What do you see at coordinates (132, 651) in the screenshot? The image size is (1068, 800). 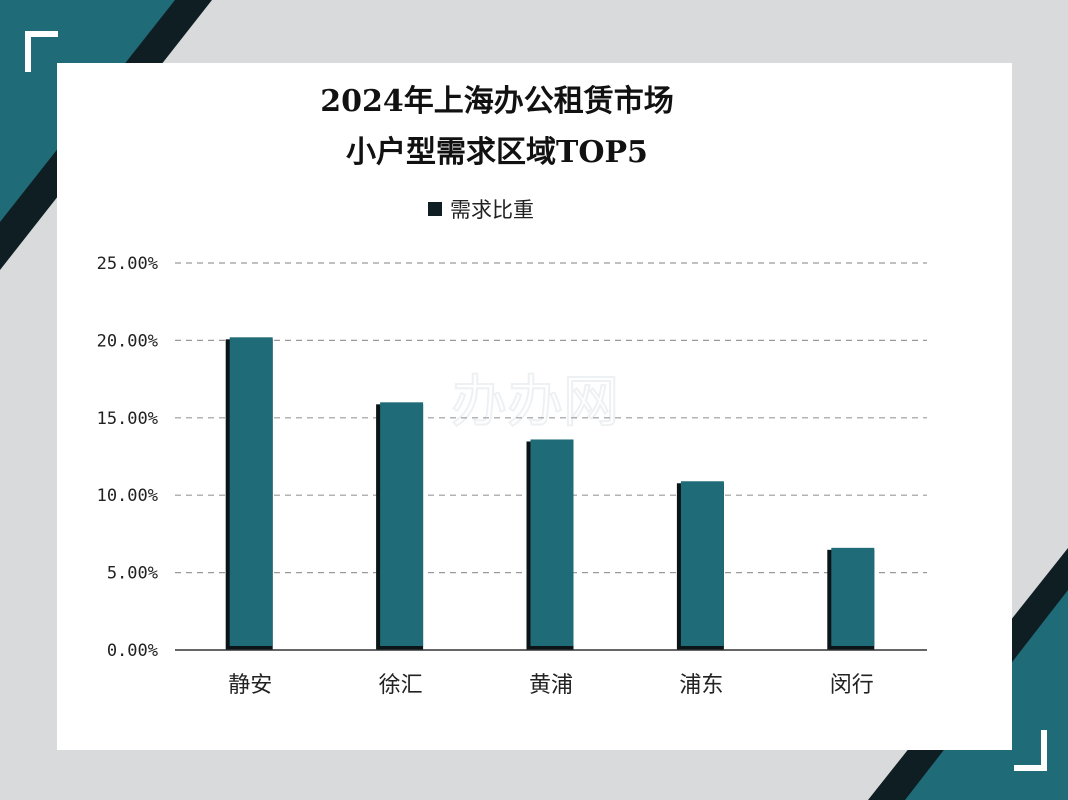 I see `y-tick-label: 0.00%` at bounding box center [132, 651].